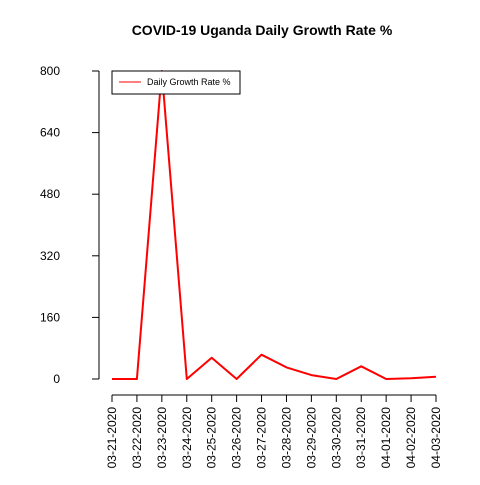 The width and height of the screenshot is (480, 485). What do you see at coordinates (50, 133) in the screenshot?
I see `y-tick-label: 640` at bounding box center [50, 133].